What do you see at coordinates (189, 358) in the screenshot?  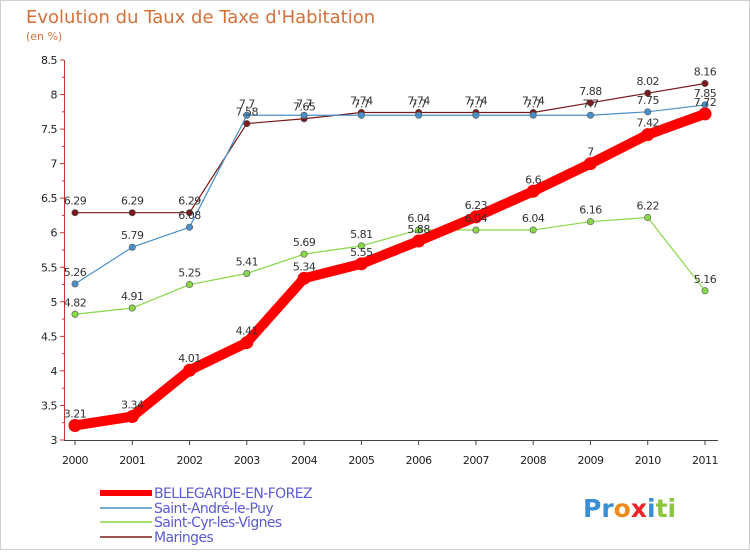 I see `data-label: 4.01` at bounding box center [189, 358].